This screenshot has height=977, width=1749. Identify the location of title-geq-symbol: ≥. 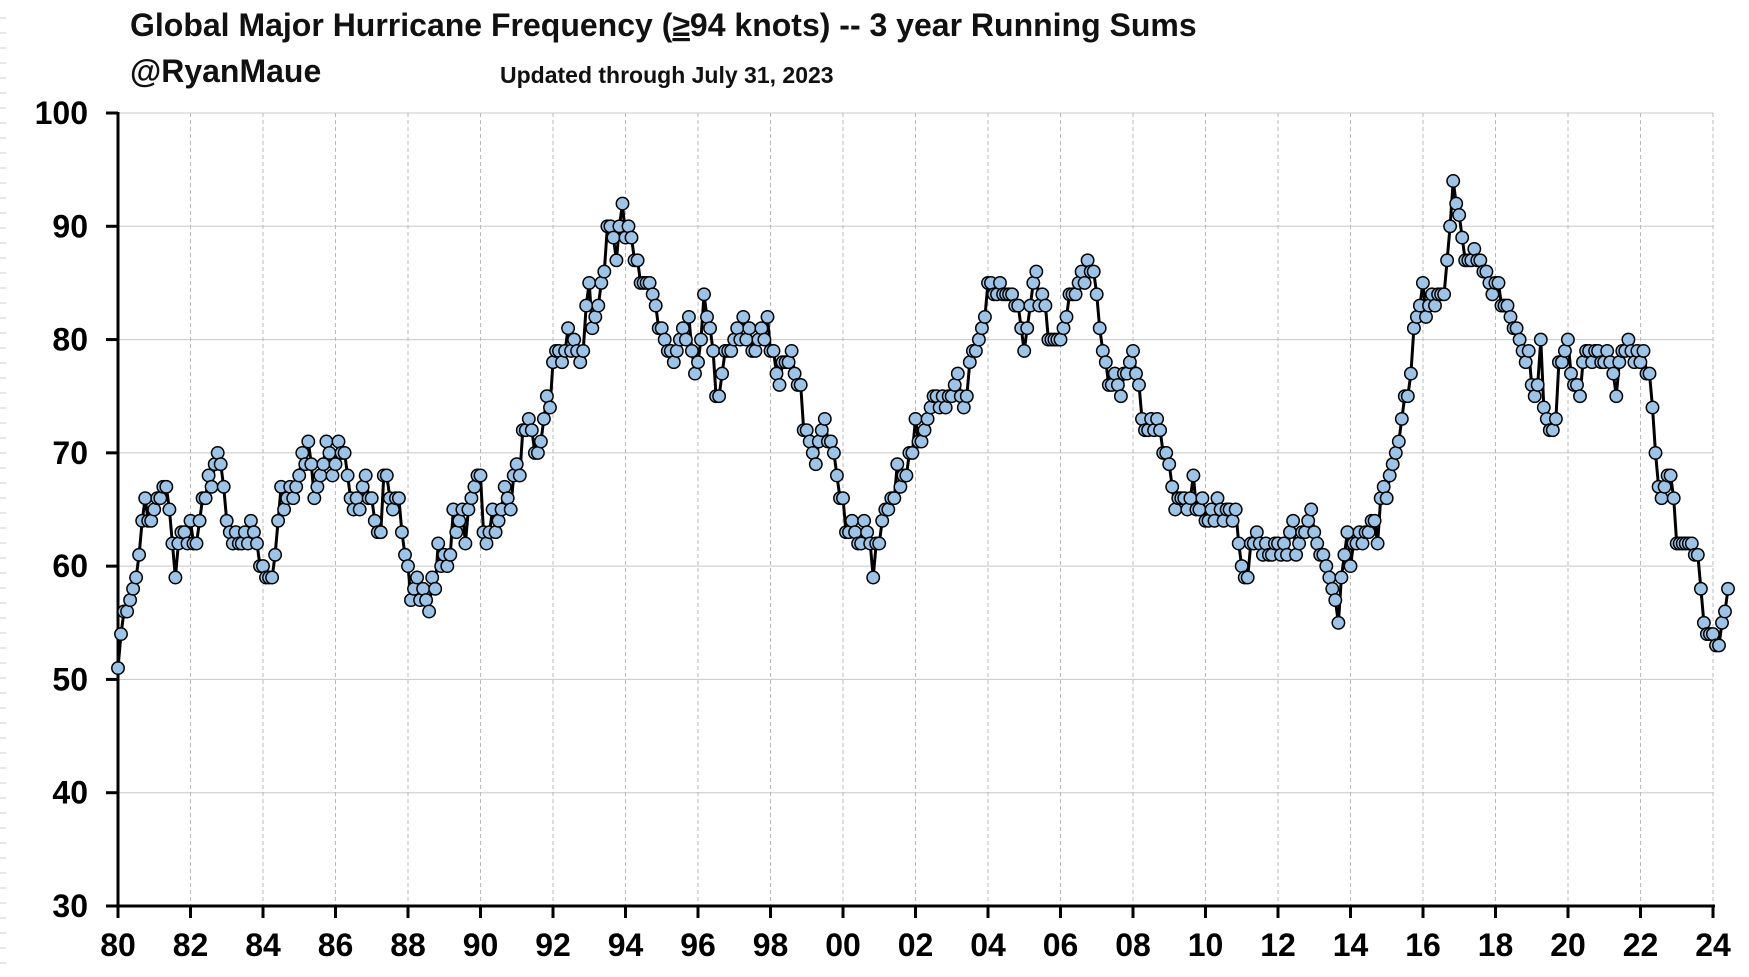
(681, 25).